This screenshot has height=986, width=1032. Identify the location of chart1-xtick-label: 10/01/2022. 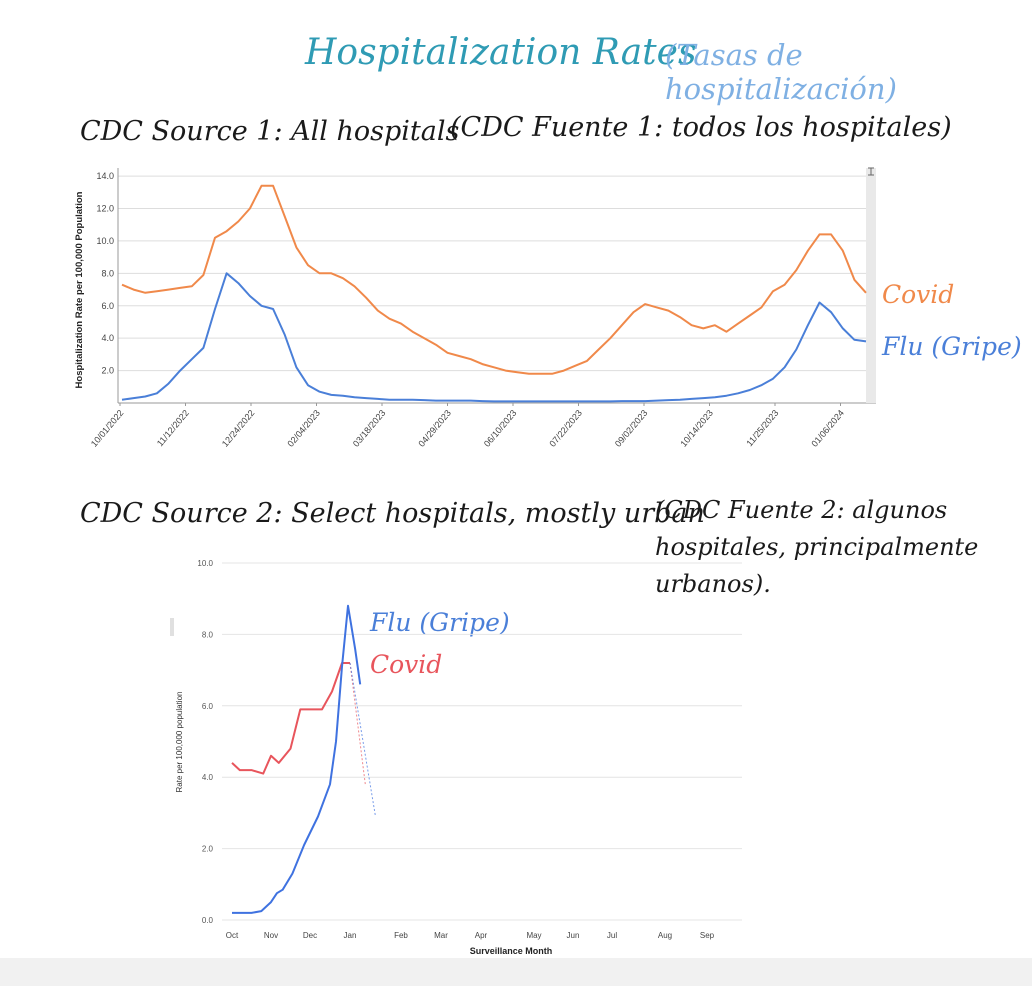
(107, 428).